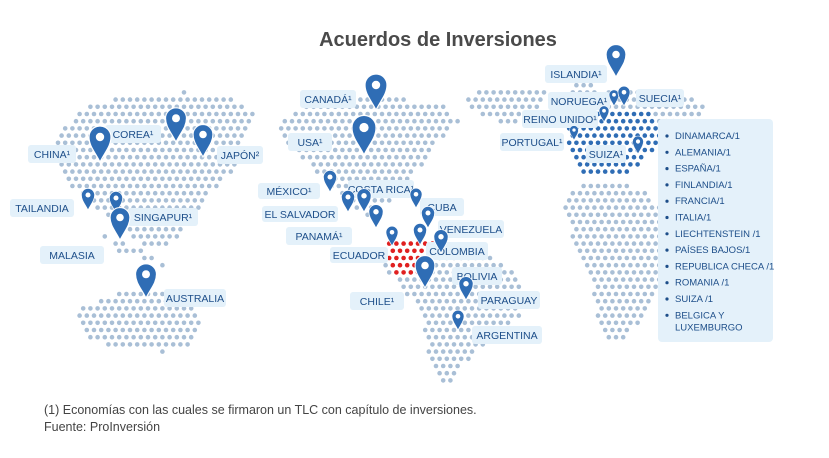  Describe the element at coordinates (700, 201) in the screenshot. I see `svg-text: FRANCIA/1` at that location.